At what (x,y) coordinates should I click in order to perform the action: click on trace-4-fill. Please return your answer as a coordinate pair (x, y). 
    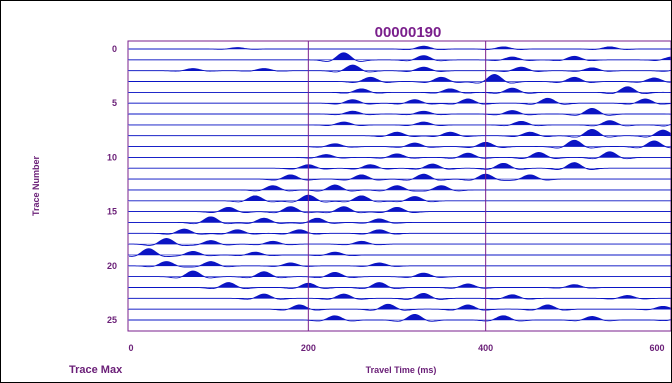
    Looking at the image, I should click on (400, 89).